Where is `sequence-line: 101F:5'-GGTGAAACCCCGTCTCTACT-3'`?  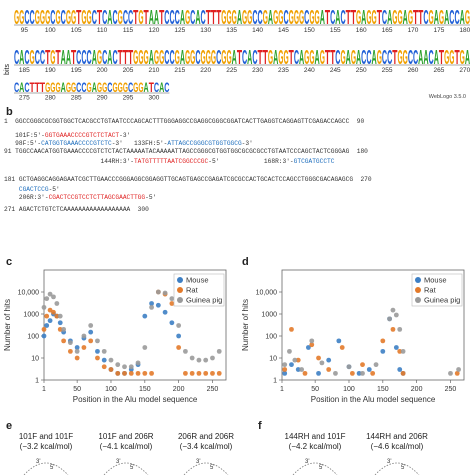
sequence-line: 101F:5'-GGTGAAACCCCGTCTCTACT-3' is located at coordinates (67, 135).